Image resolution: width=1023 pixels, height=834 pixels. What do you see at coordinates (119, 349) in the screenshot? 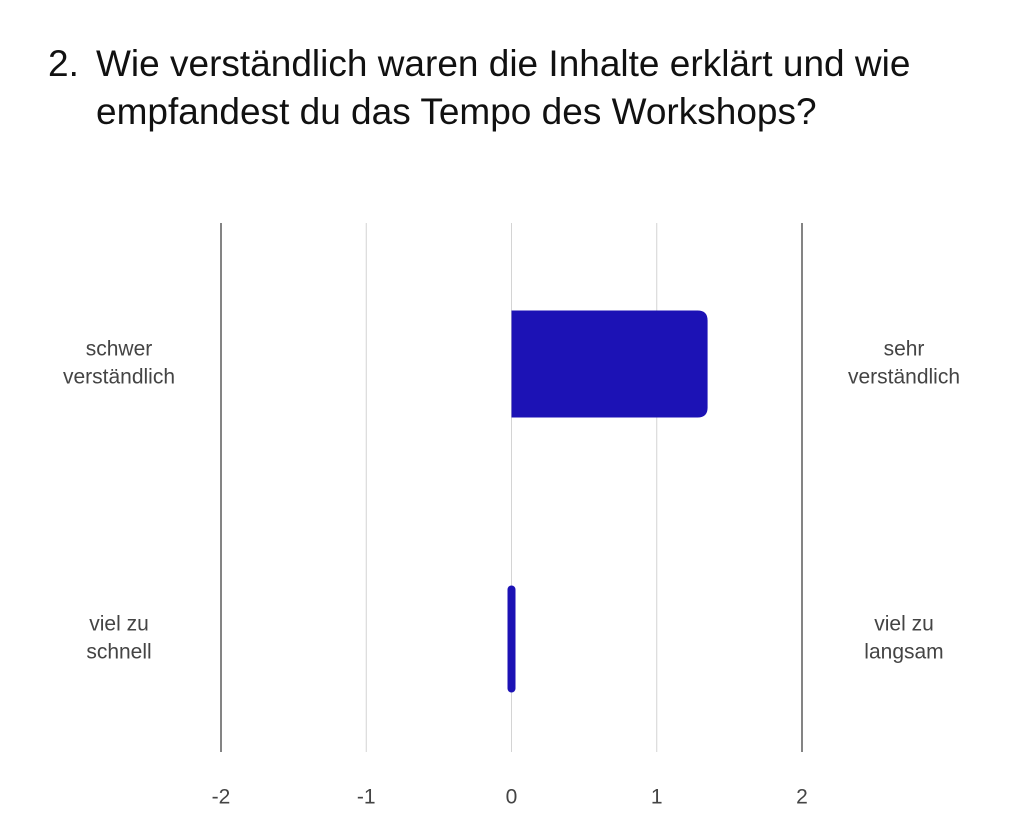
I see `row-left-label: schwer` at bounding box center [119, 349].